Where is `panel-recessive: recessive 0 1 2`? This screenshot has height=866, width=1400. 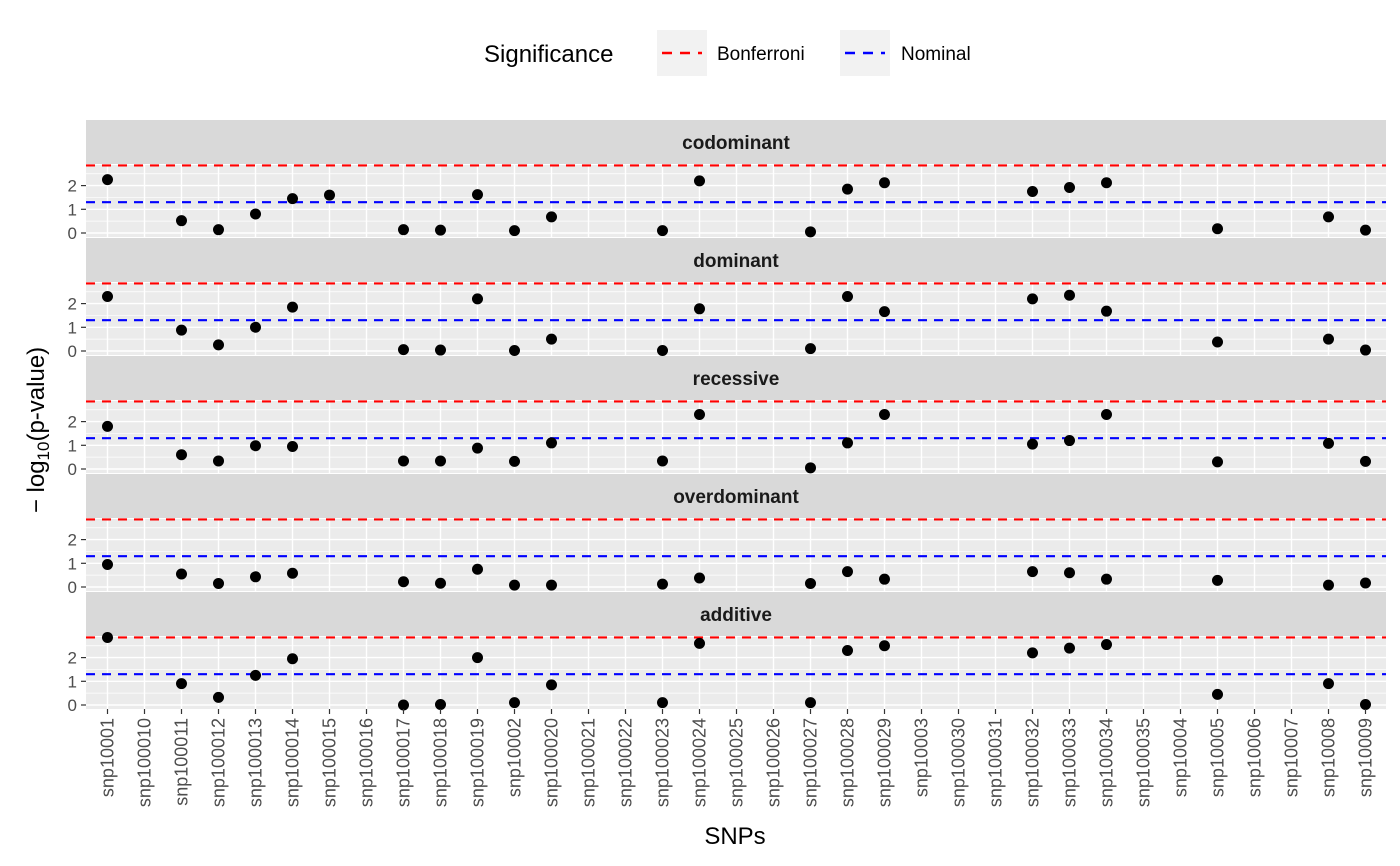 panel-recessive: recessive 0 1 2 is located at coordinates (727, 417).